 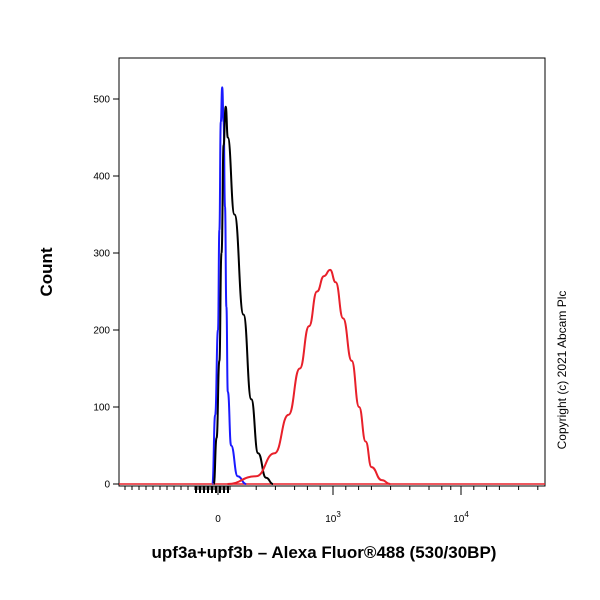 What do you see at coordinates (333, 517) in the screenshot?
I see `x-tick-label: 10³` at bounding box center [333, 517].